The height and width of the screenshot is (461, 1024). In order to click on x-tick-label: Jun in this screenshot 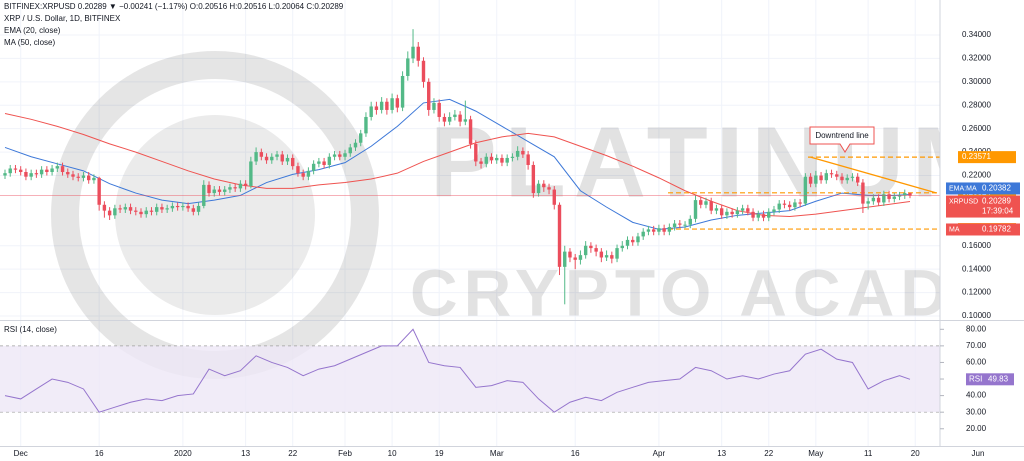, I will do `click(978, 453)`.